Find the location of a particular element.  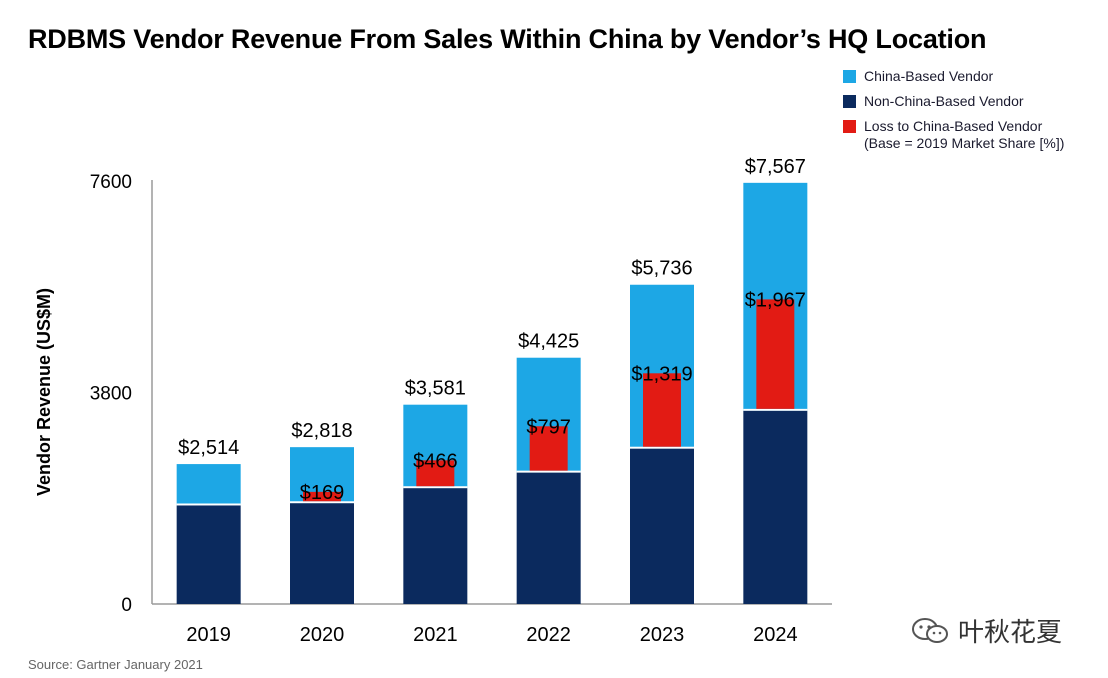

x-category-label: 2020 is located at coordinates (322, 635).